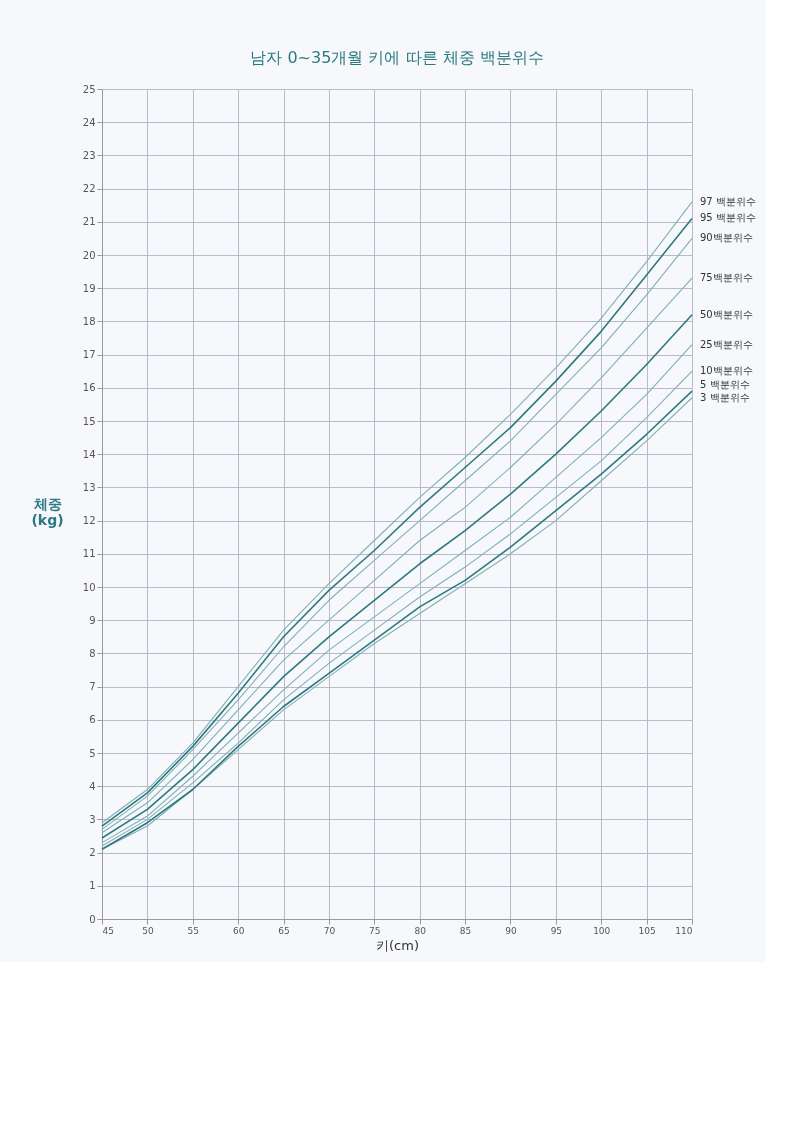 The height and width of the screenshot is (1145, 800). What do you see at coordinates (89, 321) in the screenshot?
I see `y-tick-label: 18` at bounding box center [89, 321].